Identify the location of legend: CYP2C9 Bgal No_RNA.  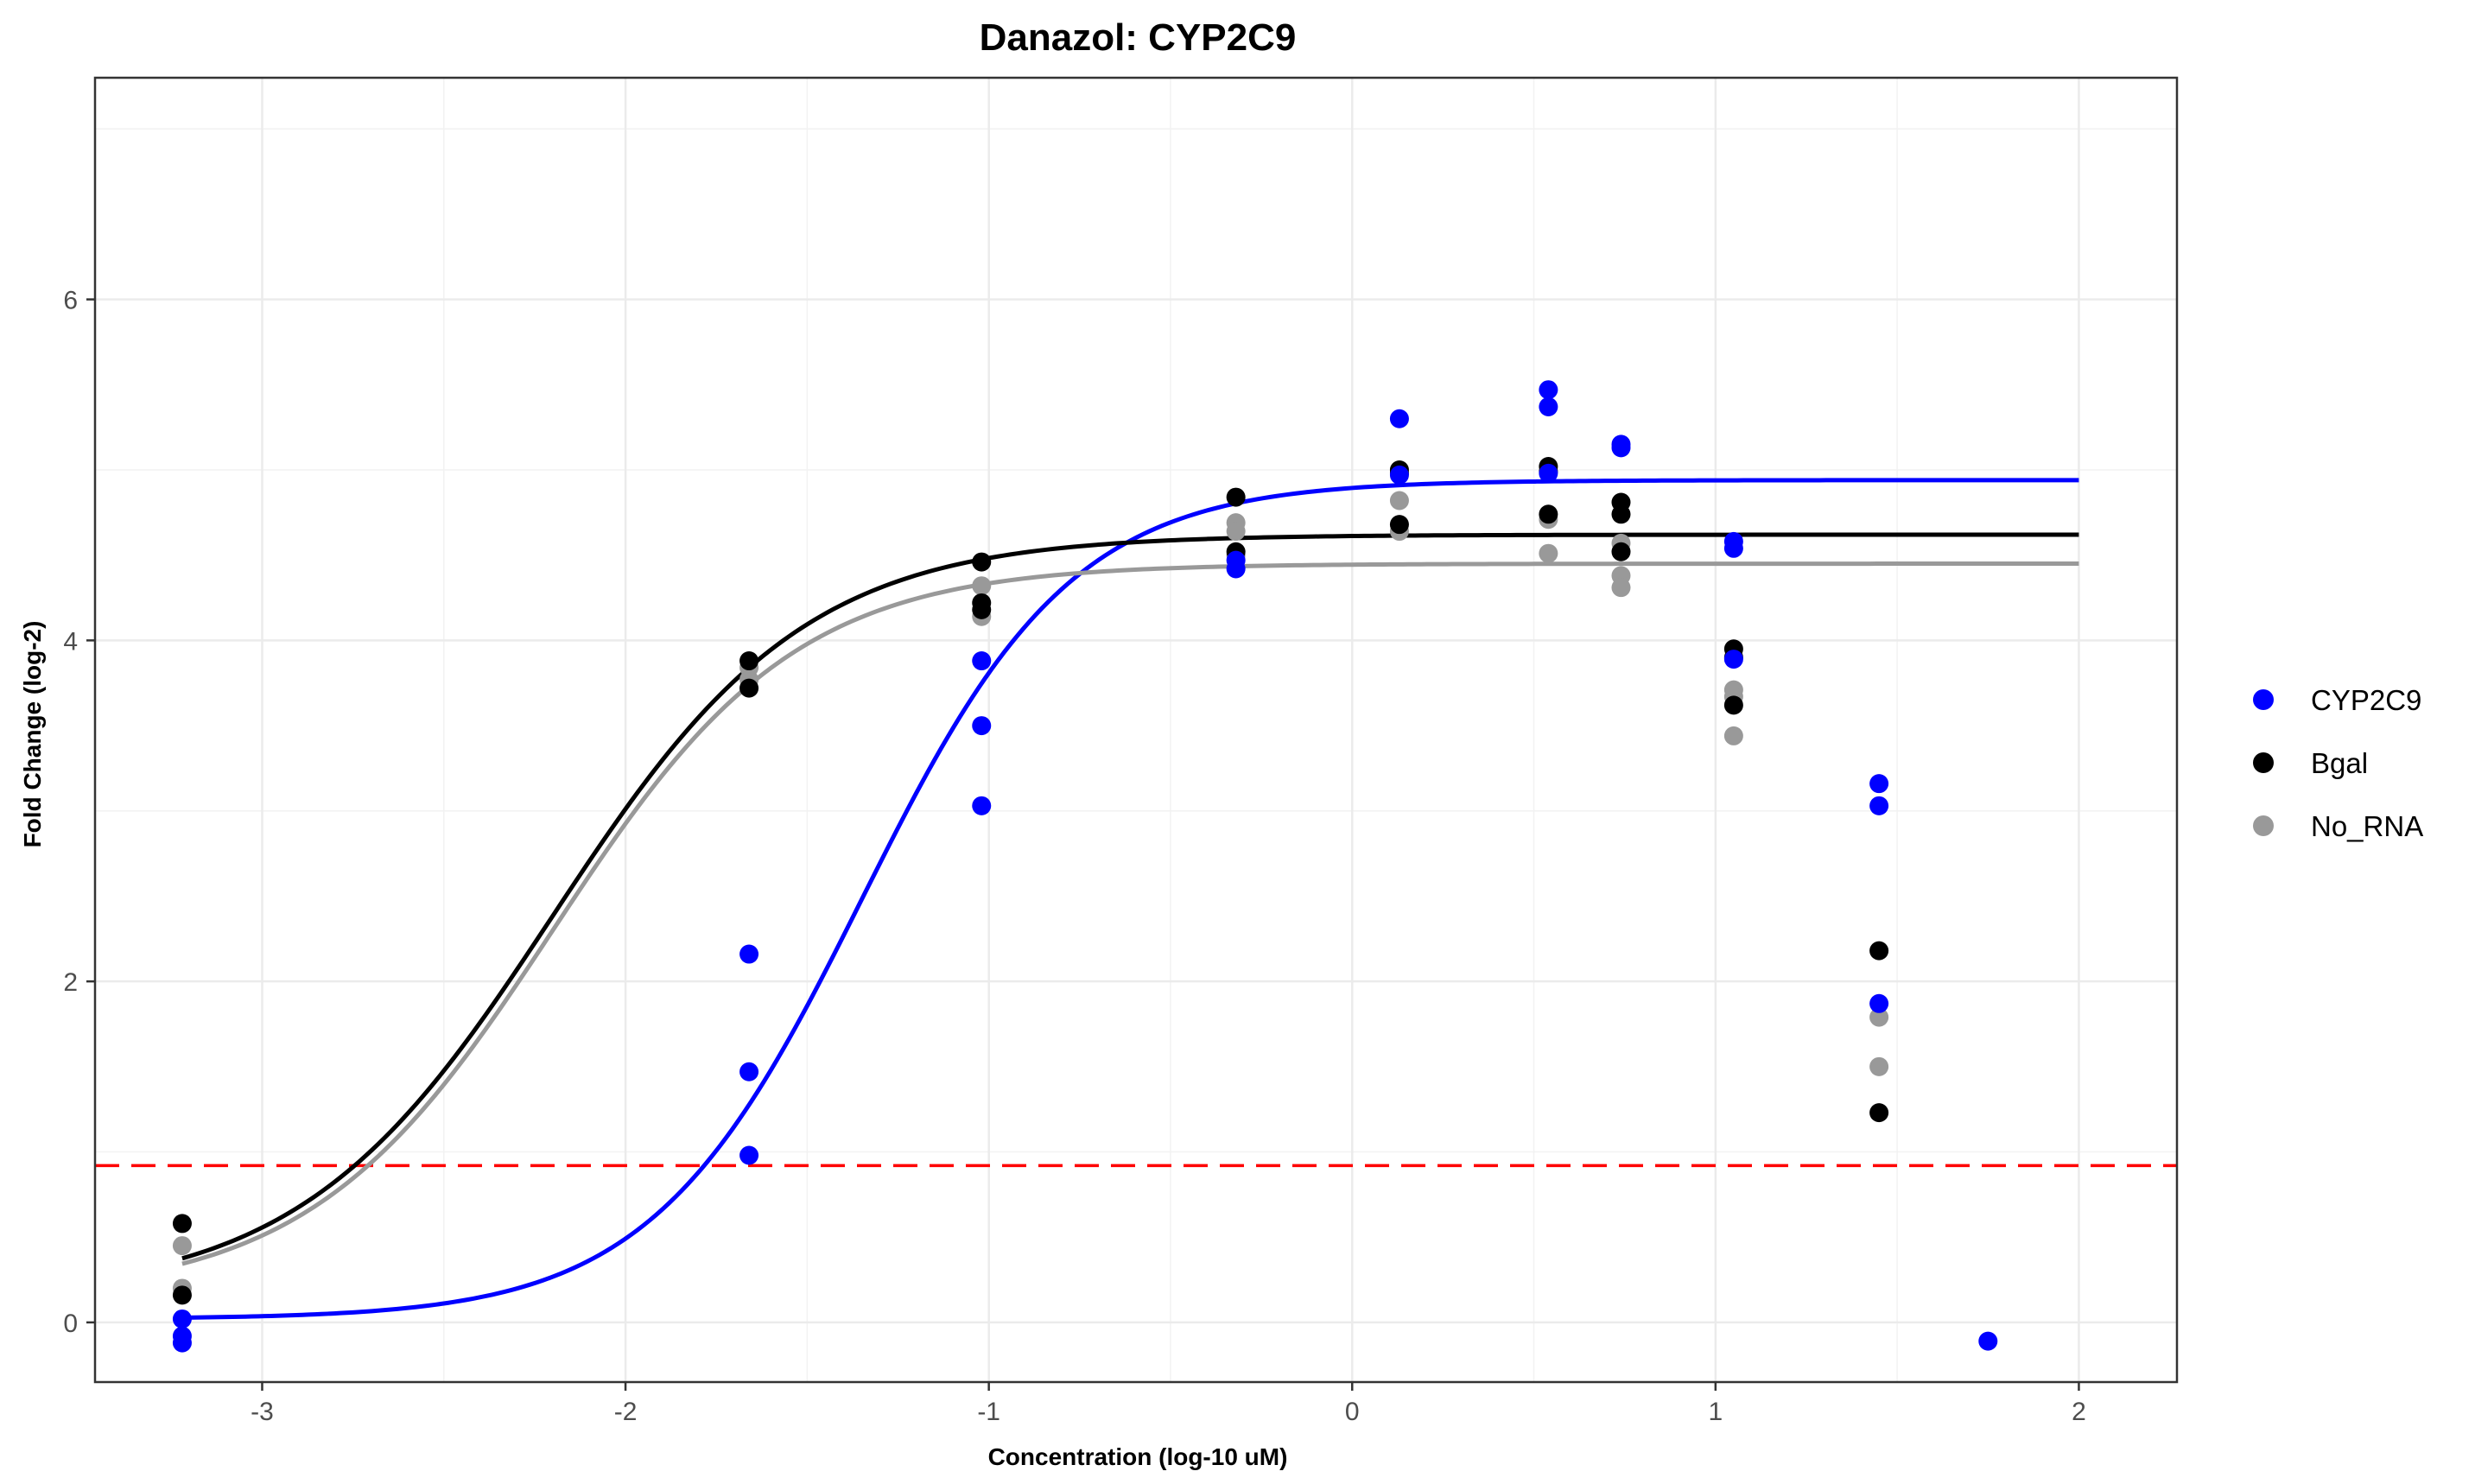
(2338, 763).